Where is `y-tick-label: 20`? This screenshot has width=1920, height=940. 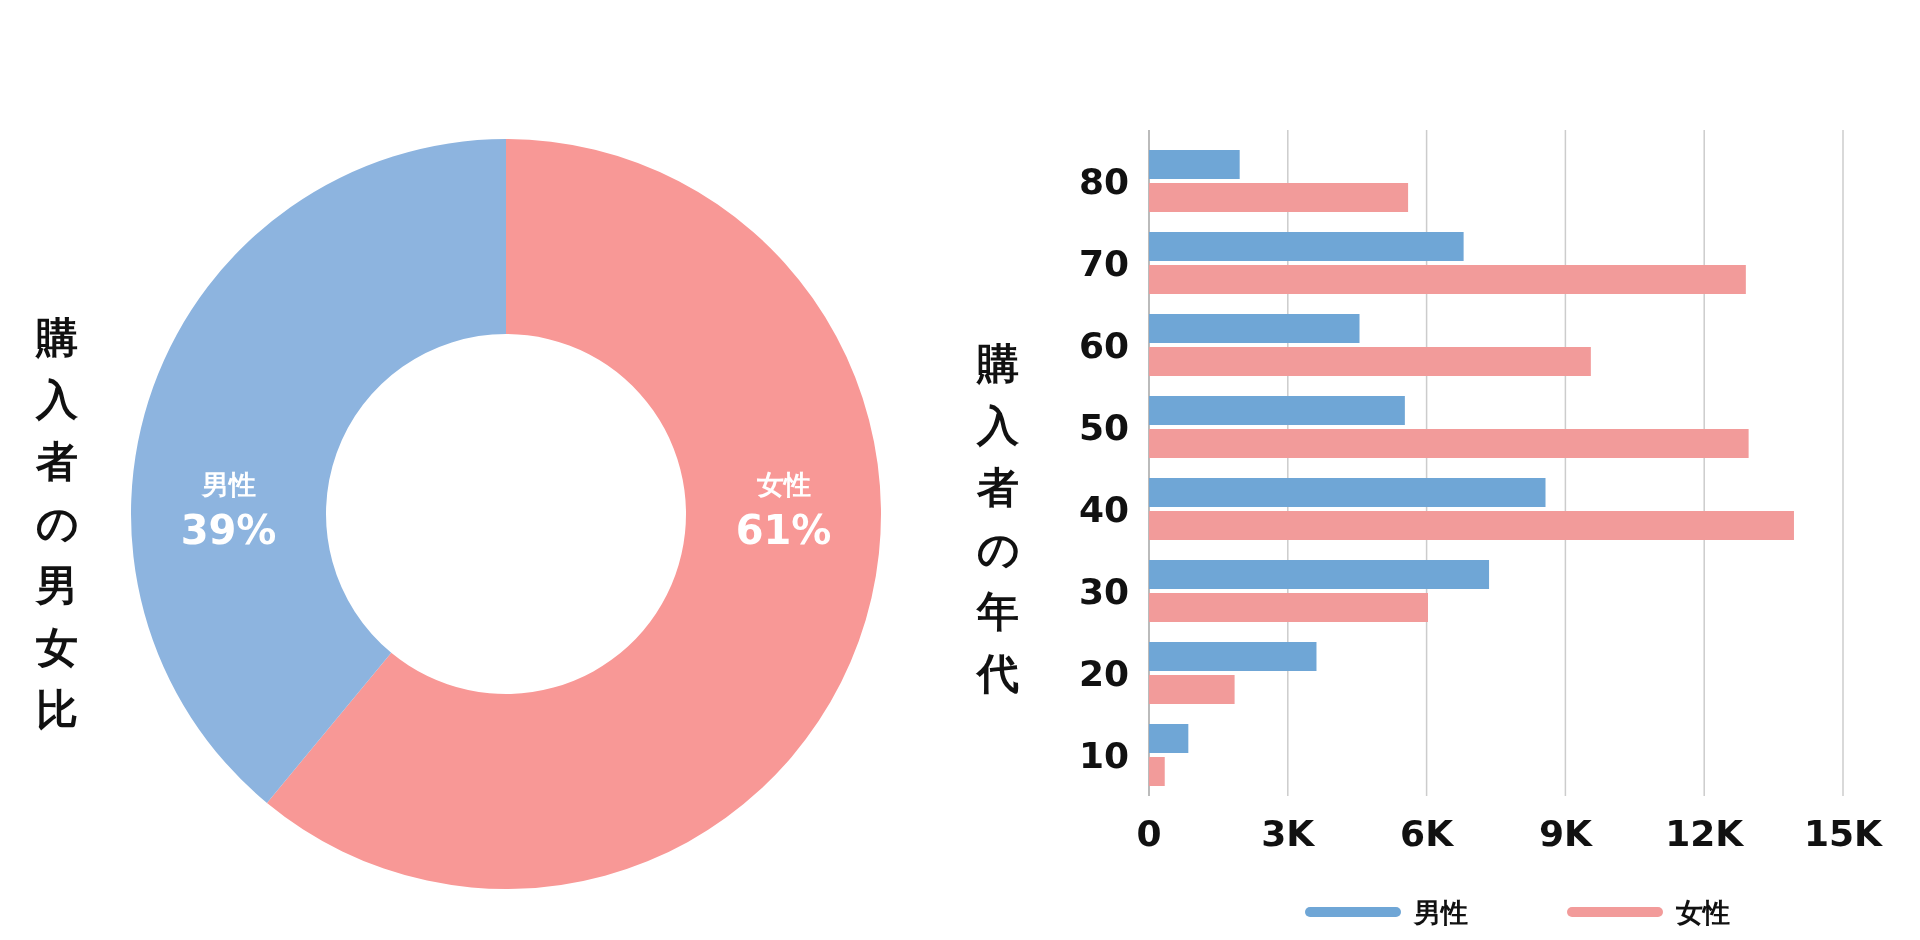 y-tick-label: 20 is located at coordinates (1103, 673).